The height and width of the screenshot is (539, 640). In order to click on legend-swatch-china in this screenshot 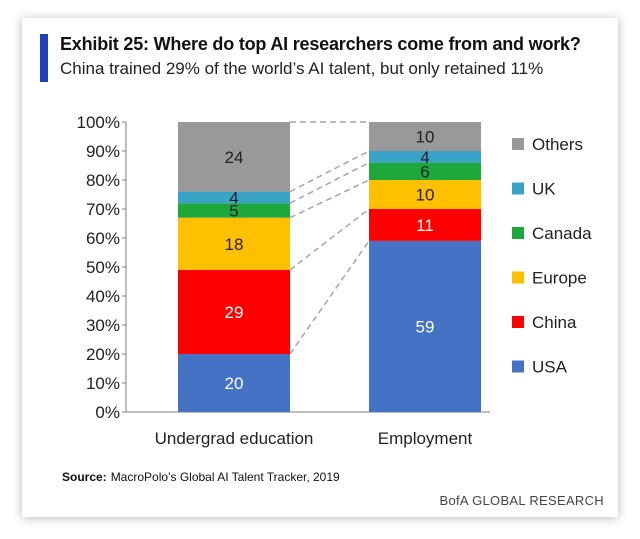, I will do `click(518, 322)`.